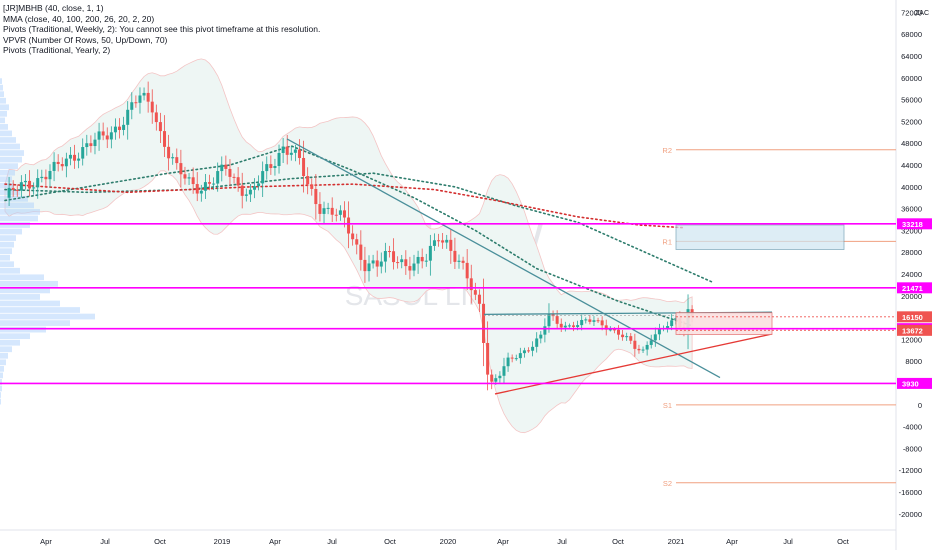  Describe the element at coordinates (53, 8) in the screenshot. I see `indicator-line: [JR]MBHB (40, close, 1, 1)` at that location.